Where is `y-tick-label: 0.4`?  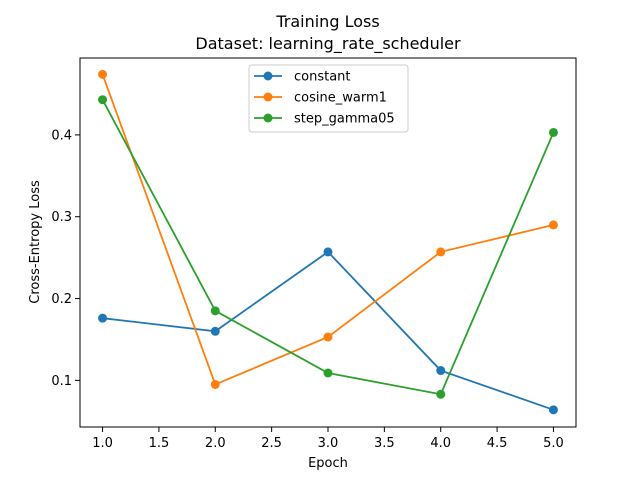
y-tick-label: 0.4 is located at coordinates (61, 135).